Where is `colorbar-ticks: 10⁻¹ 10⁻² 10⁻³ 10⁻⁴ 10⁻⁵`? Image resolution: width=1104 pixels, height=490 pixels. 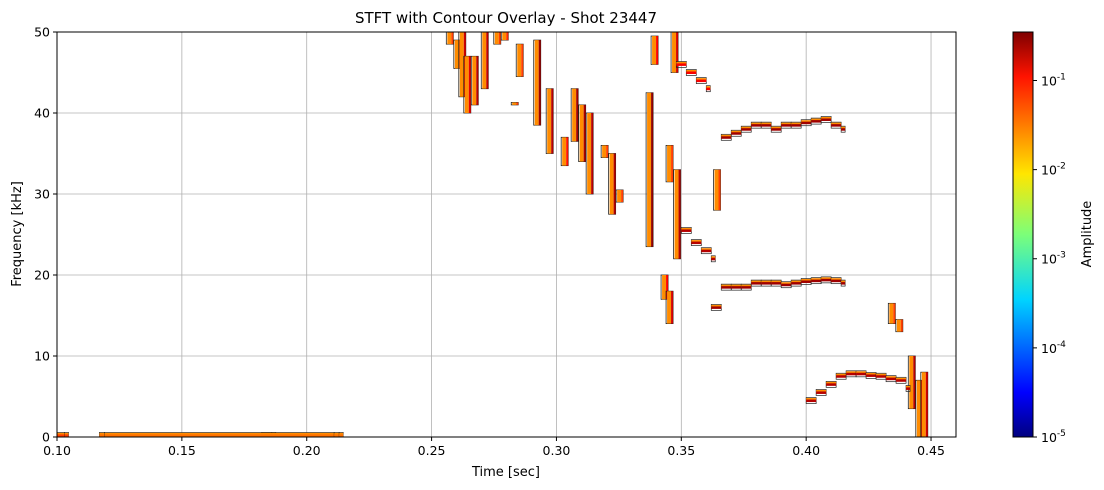 colorbar-ticks: 10⁻¹ 10⁻² 10⁻³ 10⁻⁴ 10⁻⁵ is located at coordinates (1049, 258).